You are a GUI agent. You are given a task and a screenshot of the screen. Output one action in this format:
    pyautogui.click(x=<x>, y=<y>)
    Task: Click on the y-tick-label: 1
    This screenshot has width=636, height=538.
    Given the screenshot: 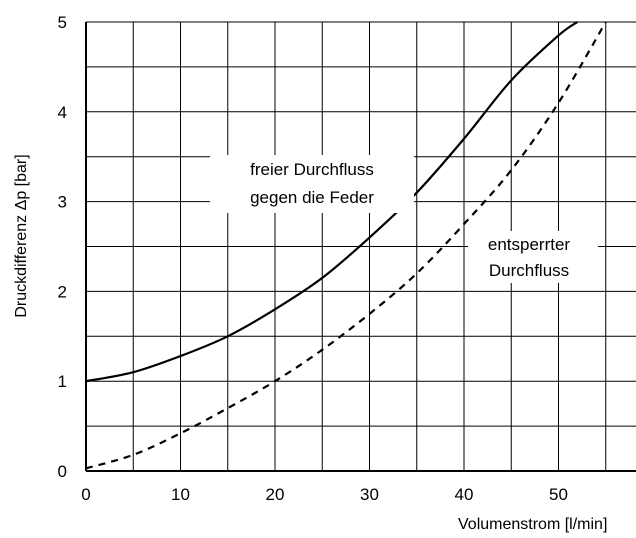 What is the action you would take?
    pyautogui.click(x=62, y=381)
    